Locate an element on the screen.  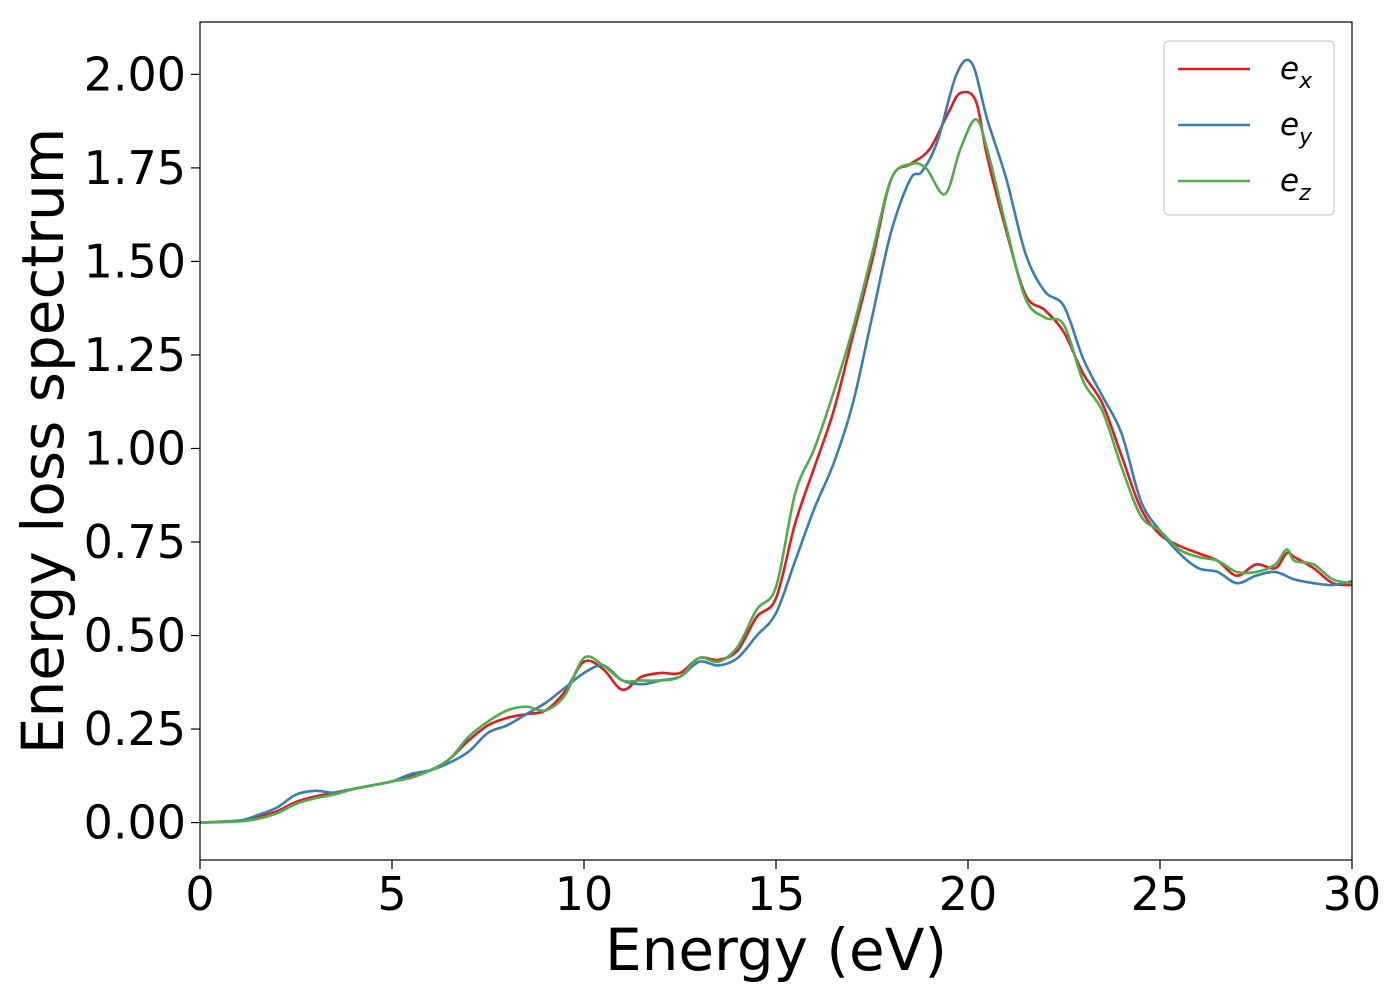
y-tick-label: 0.25 is located at coordinates (135, 729).